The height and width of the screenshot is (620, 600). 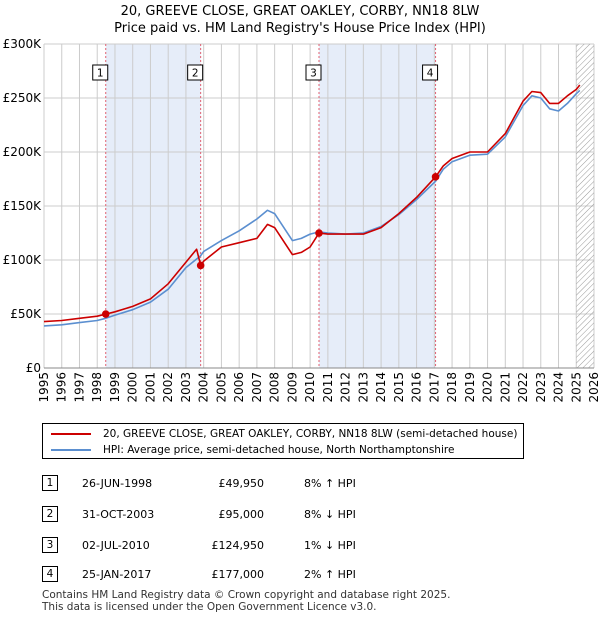 I want to click on x-tick-label: 2019, so click(x=470, y=387).